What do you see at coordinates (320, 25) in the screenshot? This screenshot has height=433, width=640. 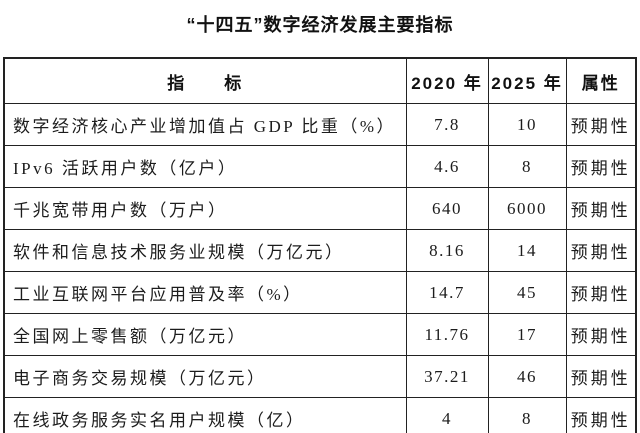 I see `page-title: “十四五”数字经济发展主要指标` at bounding box center [320, 25].